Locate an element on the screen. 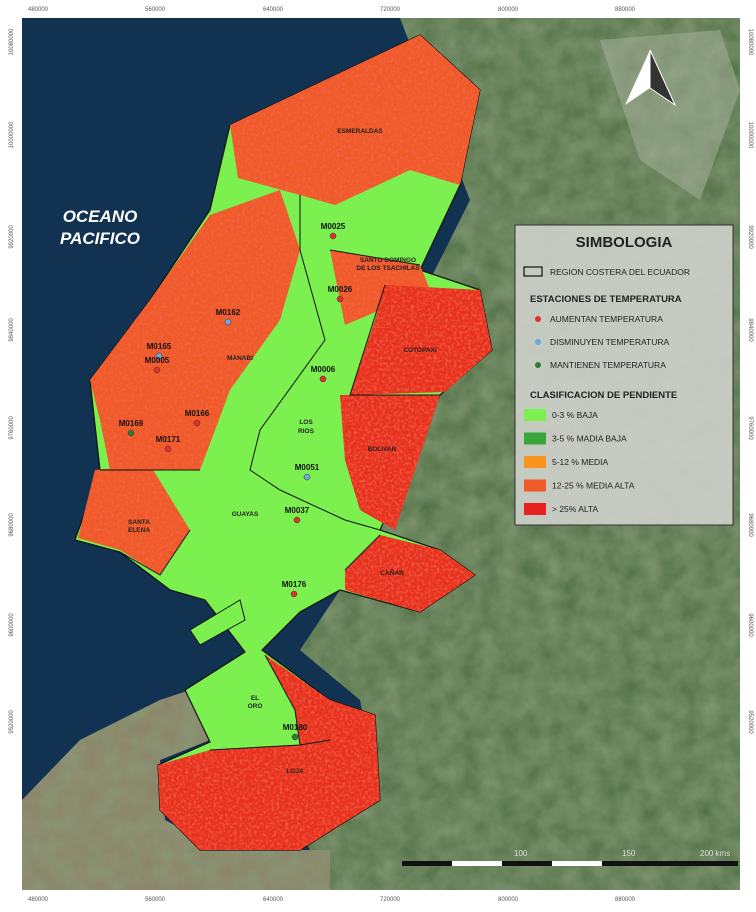 This screenshot has width=756, height=912. peru-land is located at coordinates (176, 790).